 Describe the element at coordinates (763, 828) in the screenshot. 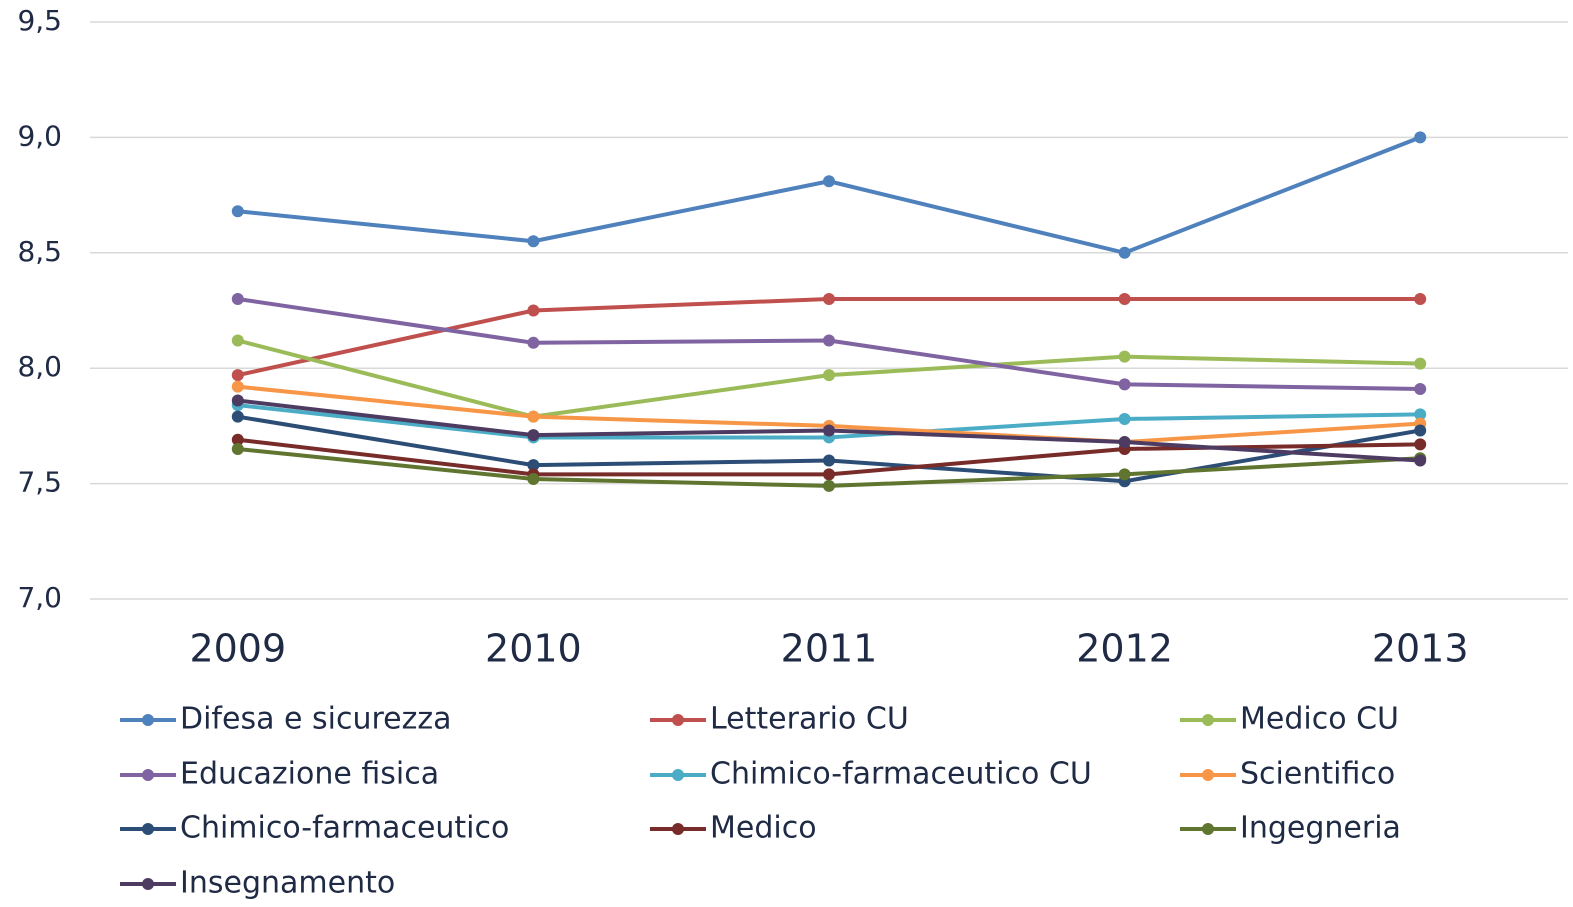

I see `legend-label: Medico` at that location.